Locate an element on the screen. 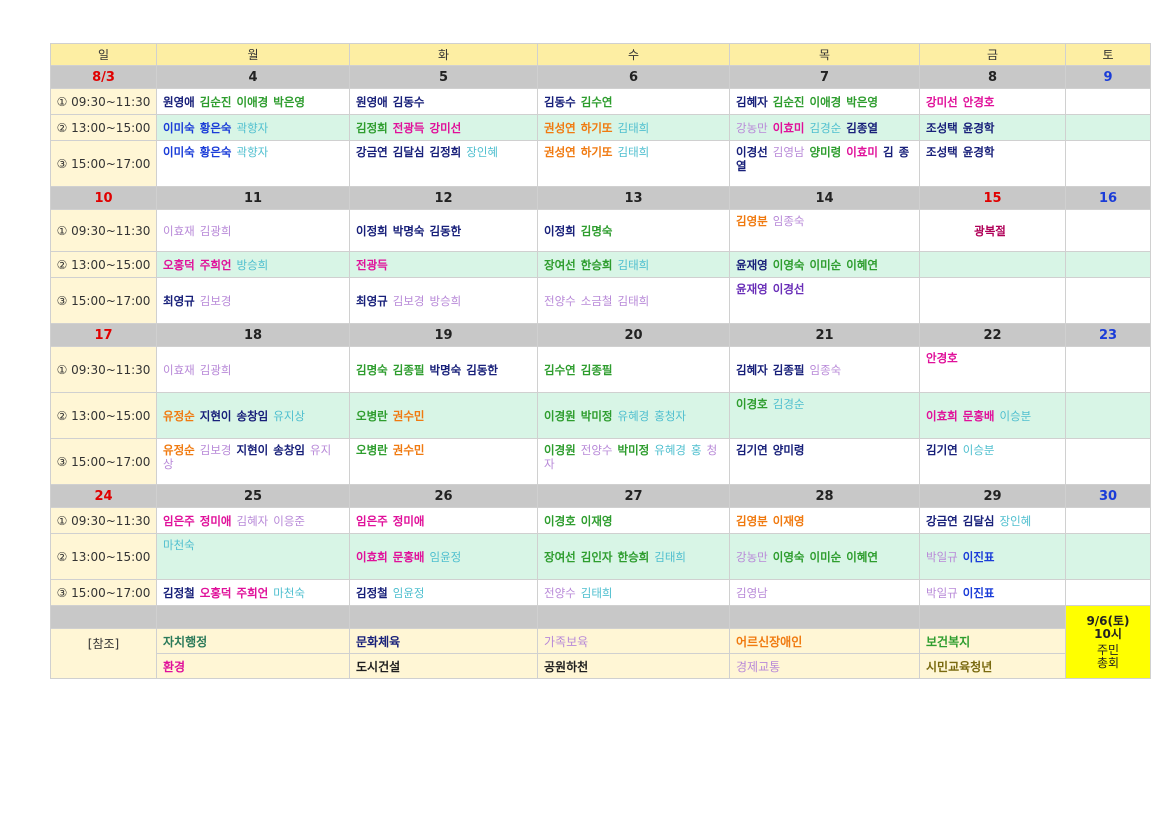  schedule-cell: 광복절 is located at coordinates (992, 230).